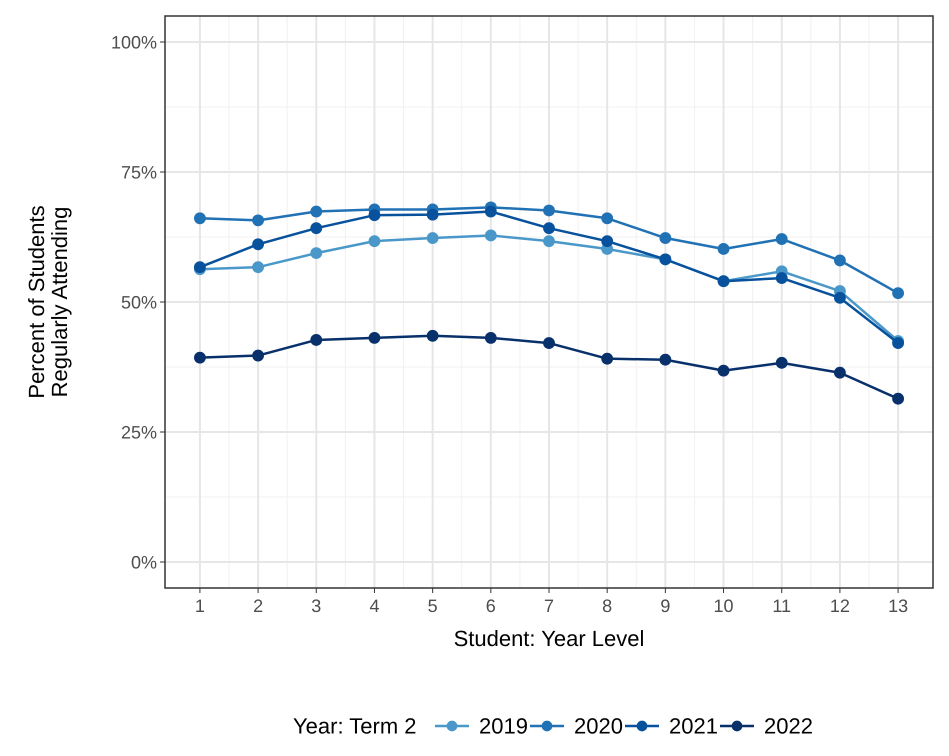  I want to click on legend-label: 2022, so click(788, 726).